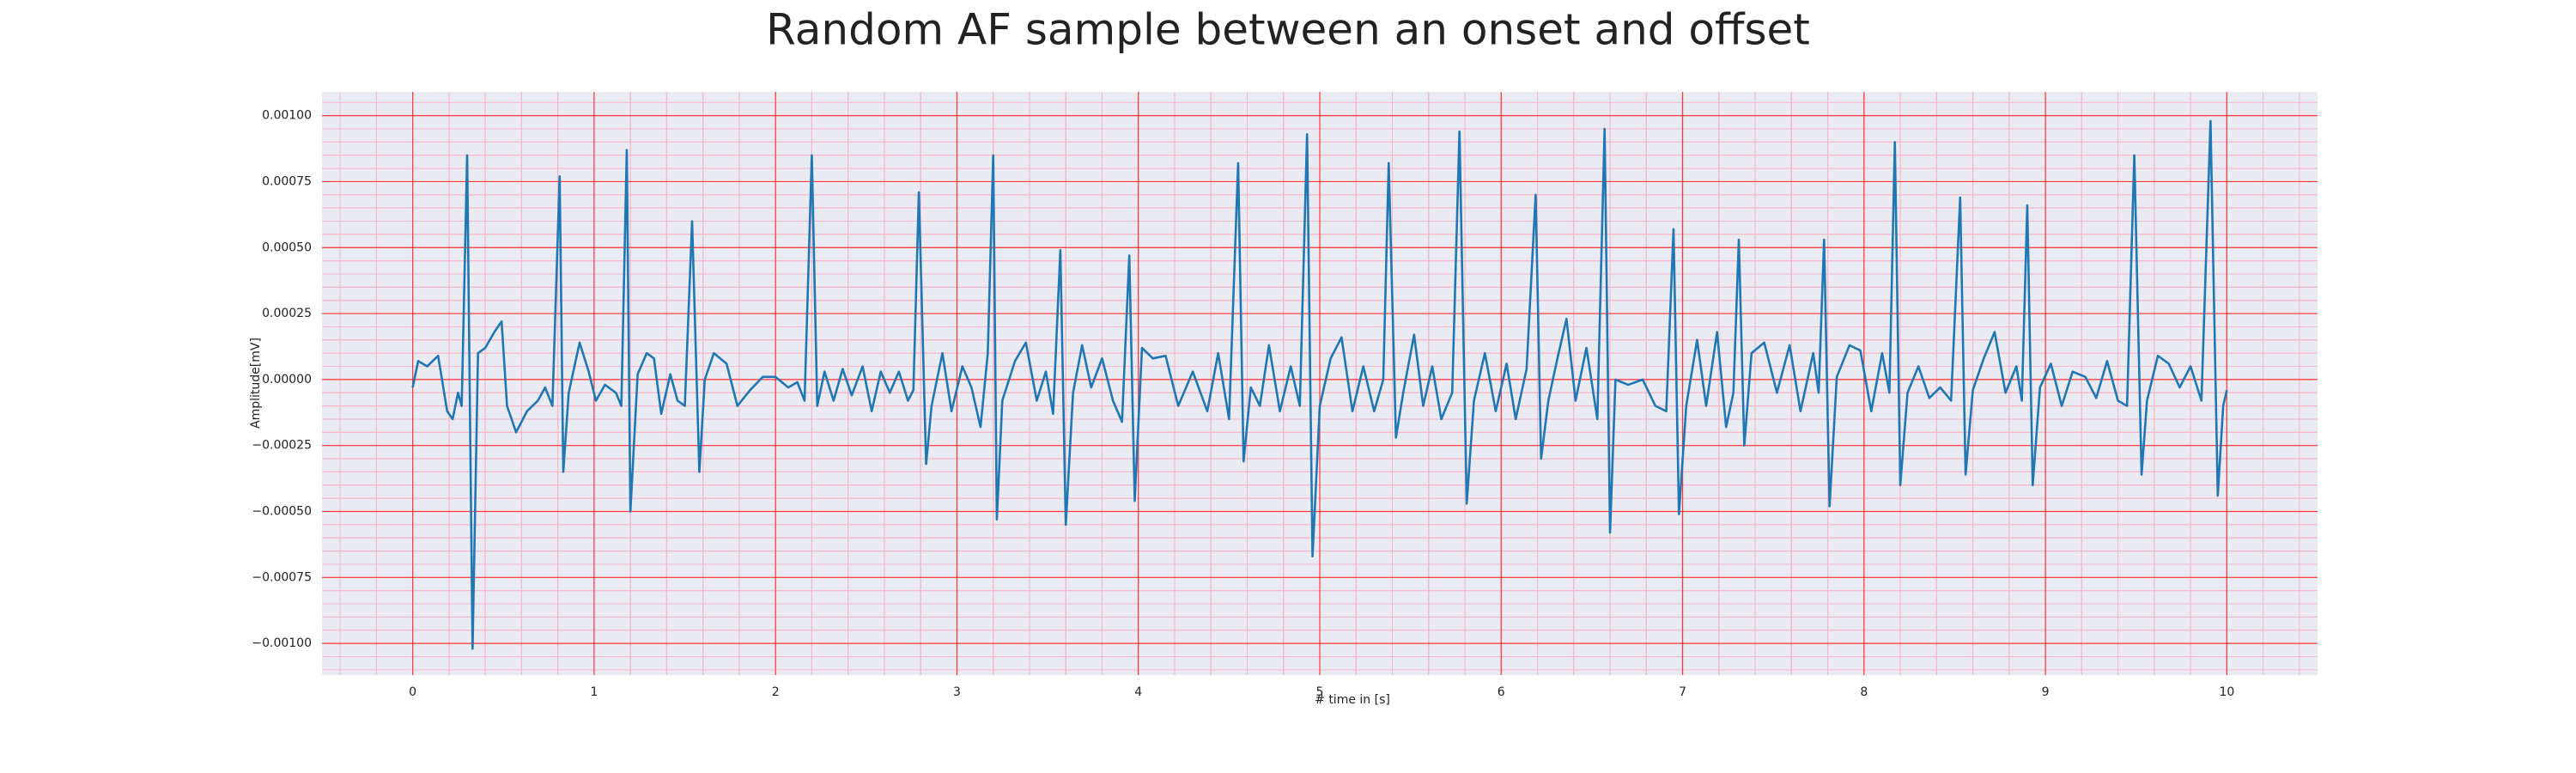  What do you see at coordinates (2226, 692) in the screenshot?
I see `x-tick-label: 10` at bounding box center [2226, 692].